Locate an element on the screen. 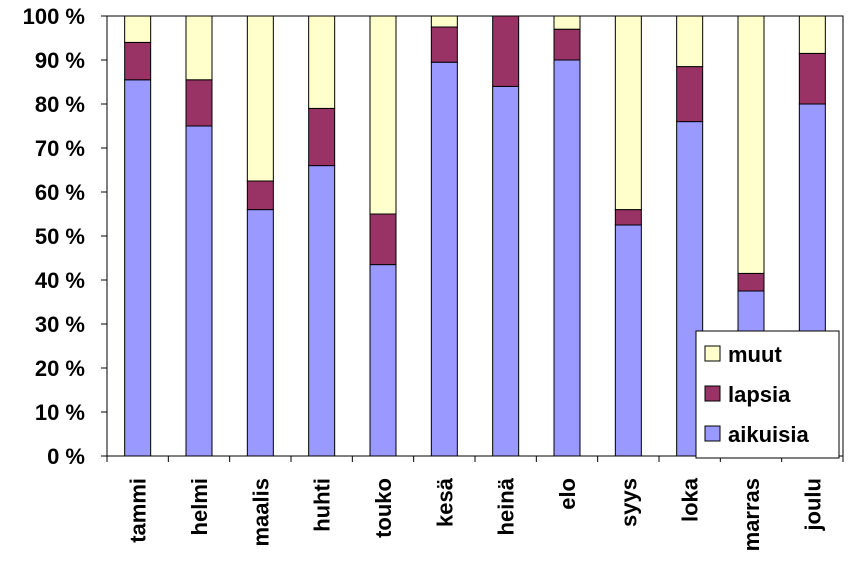 This screenshot has height=588, width=864. y-tick-label: 10 % is located at coordinates (60, 412).